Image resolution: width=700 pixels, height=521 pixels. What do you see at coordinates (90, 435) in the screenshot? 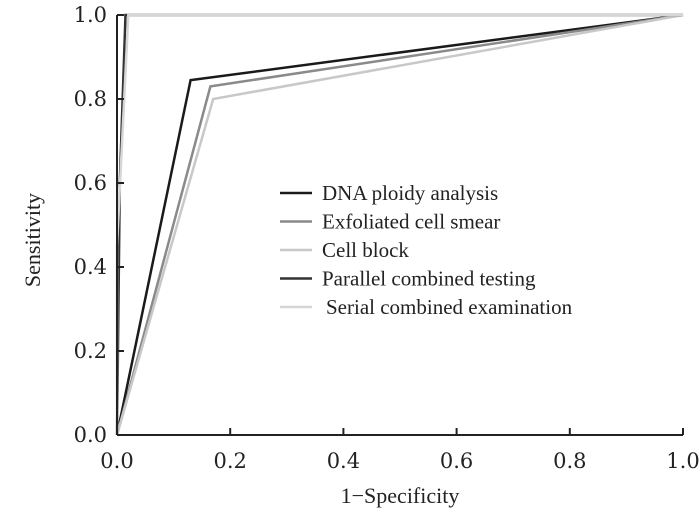
I see `y-tick-label: 0.0` at bounding box center [90, 435].